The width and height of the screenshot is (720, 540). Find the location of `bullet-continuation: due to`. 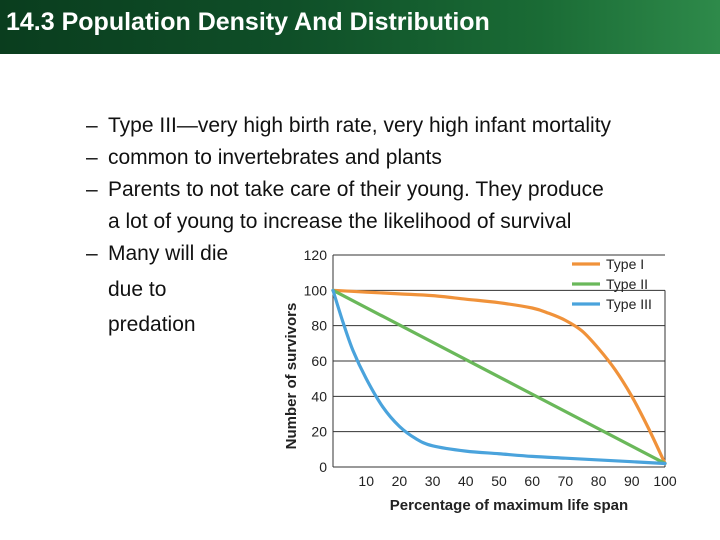

bullet-continuation: due to is located at coordinates (137, 289).